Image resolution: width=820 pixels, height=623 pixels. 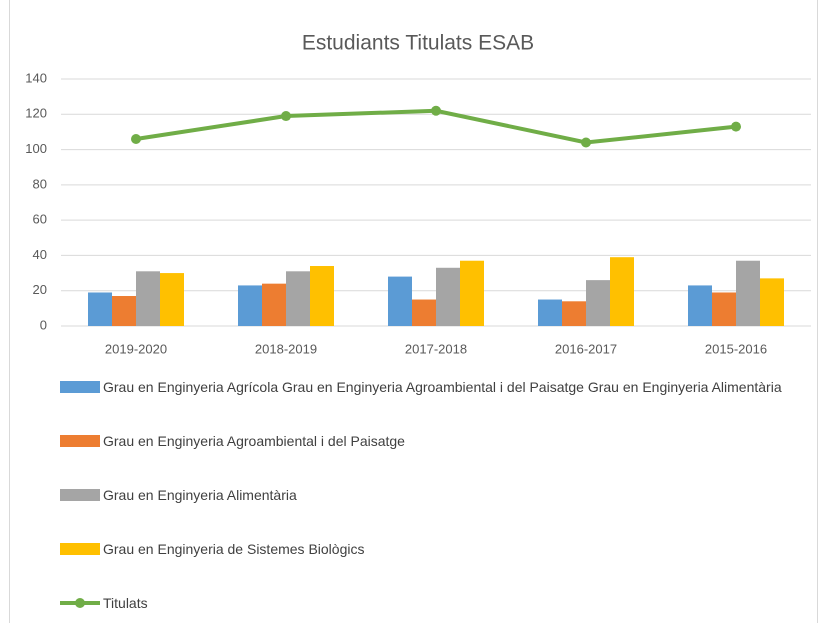 What do you see at coordinates (36, 77) in the screenshot?
I see `y-tick-label: 140` at bounding box center [36, 77].